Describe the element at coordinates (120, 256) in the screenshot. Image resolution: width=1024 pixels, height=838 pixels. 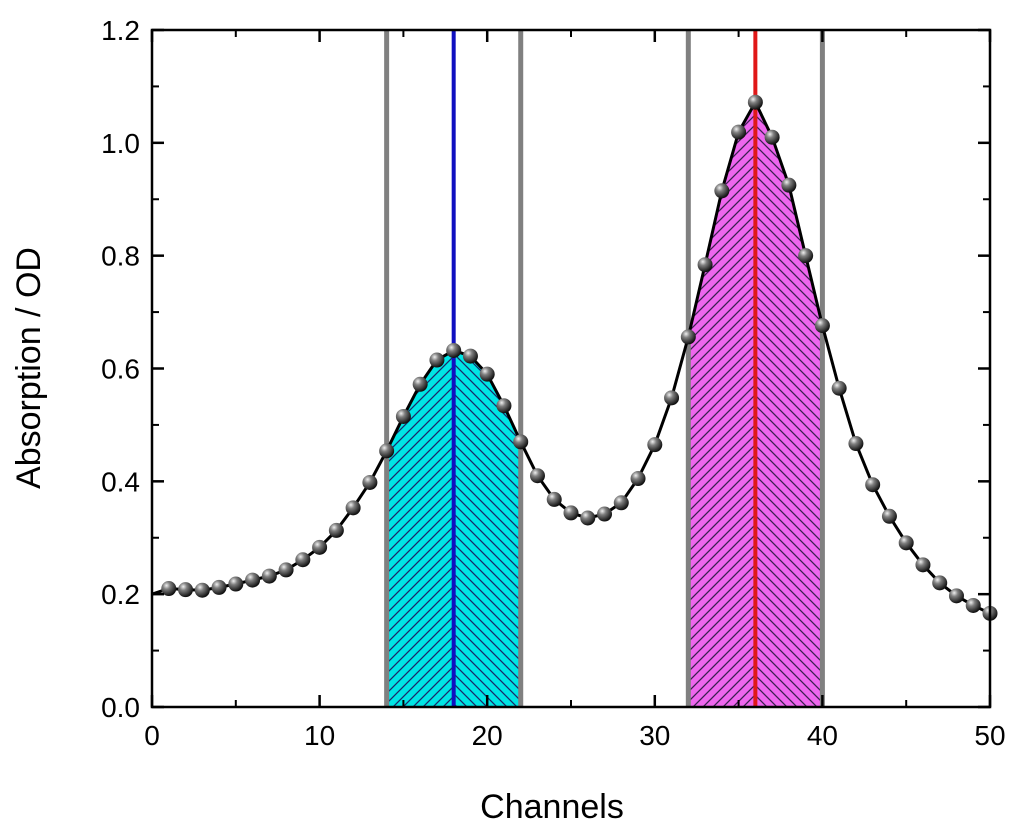
I see `y-tick-label: 0.8` at that location.